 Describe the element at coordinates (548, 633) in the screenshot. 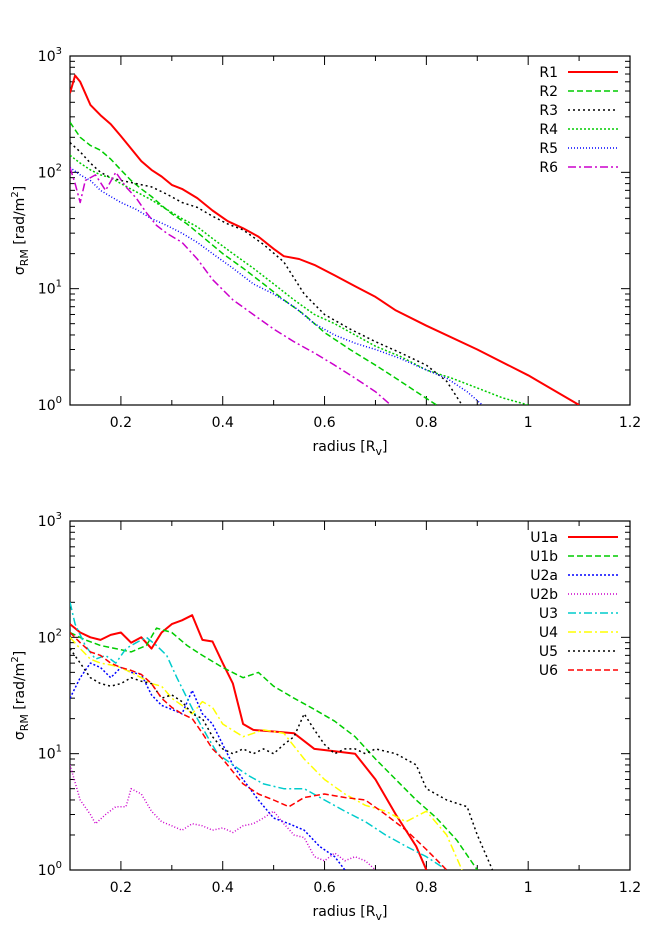

I see `legend-label-u4: U4` at that location.